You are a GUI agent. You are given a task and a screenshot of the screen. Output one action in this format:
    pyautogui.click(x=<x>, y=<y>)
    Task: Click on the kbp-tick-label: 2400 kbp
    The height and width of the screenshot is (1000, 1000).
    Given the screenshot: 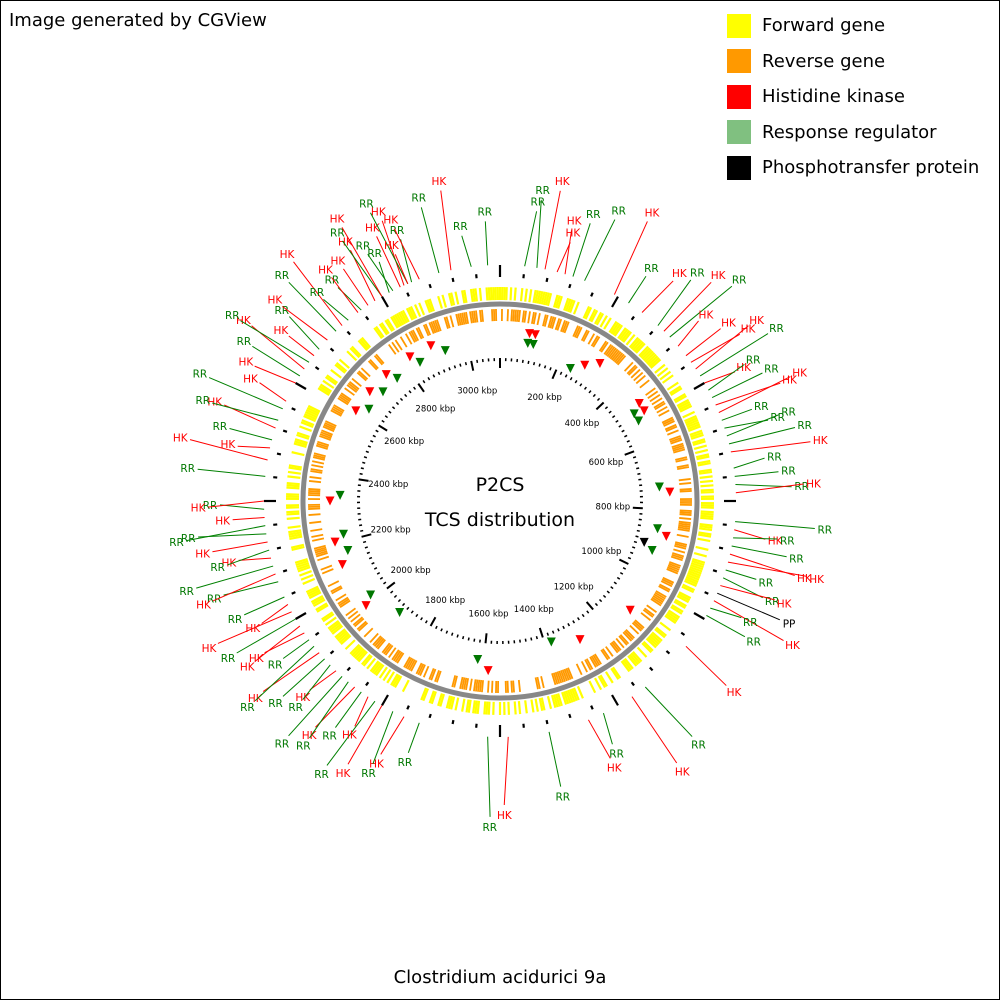 What is the action you would take?
    pyautogui.click(x=388, y=485)
    